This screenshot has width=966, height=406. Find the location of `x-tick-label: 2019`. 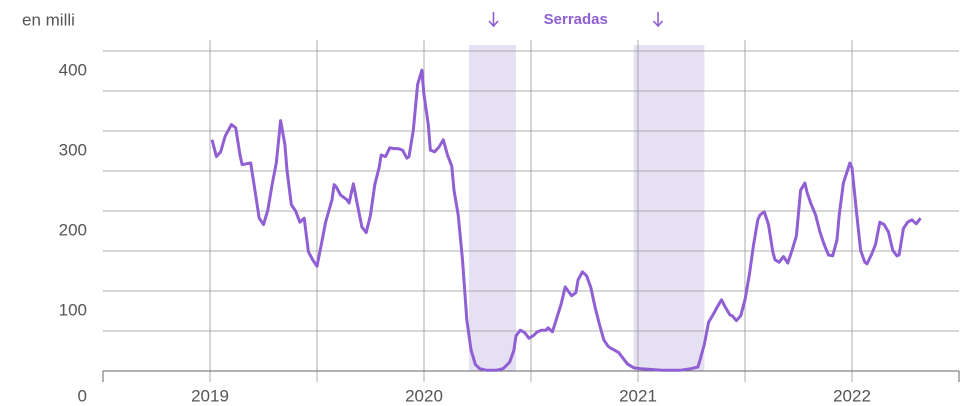

x-tick-label: 2019 is located at coordinates (210, 395).